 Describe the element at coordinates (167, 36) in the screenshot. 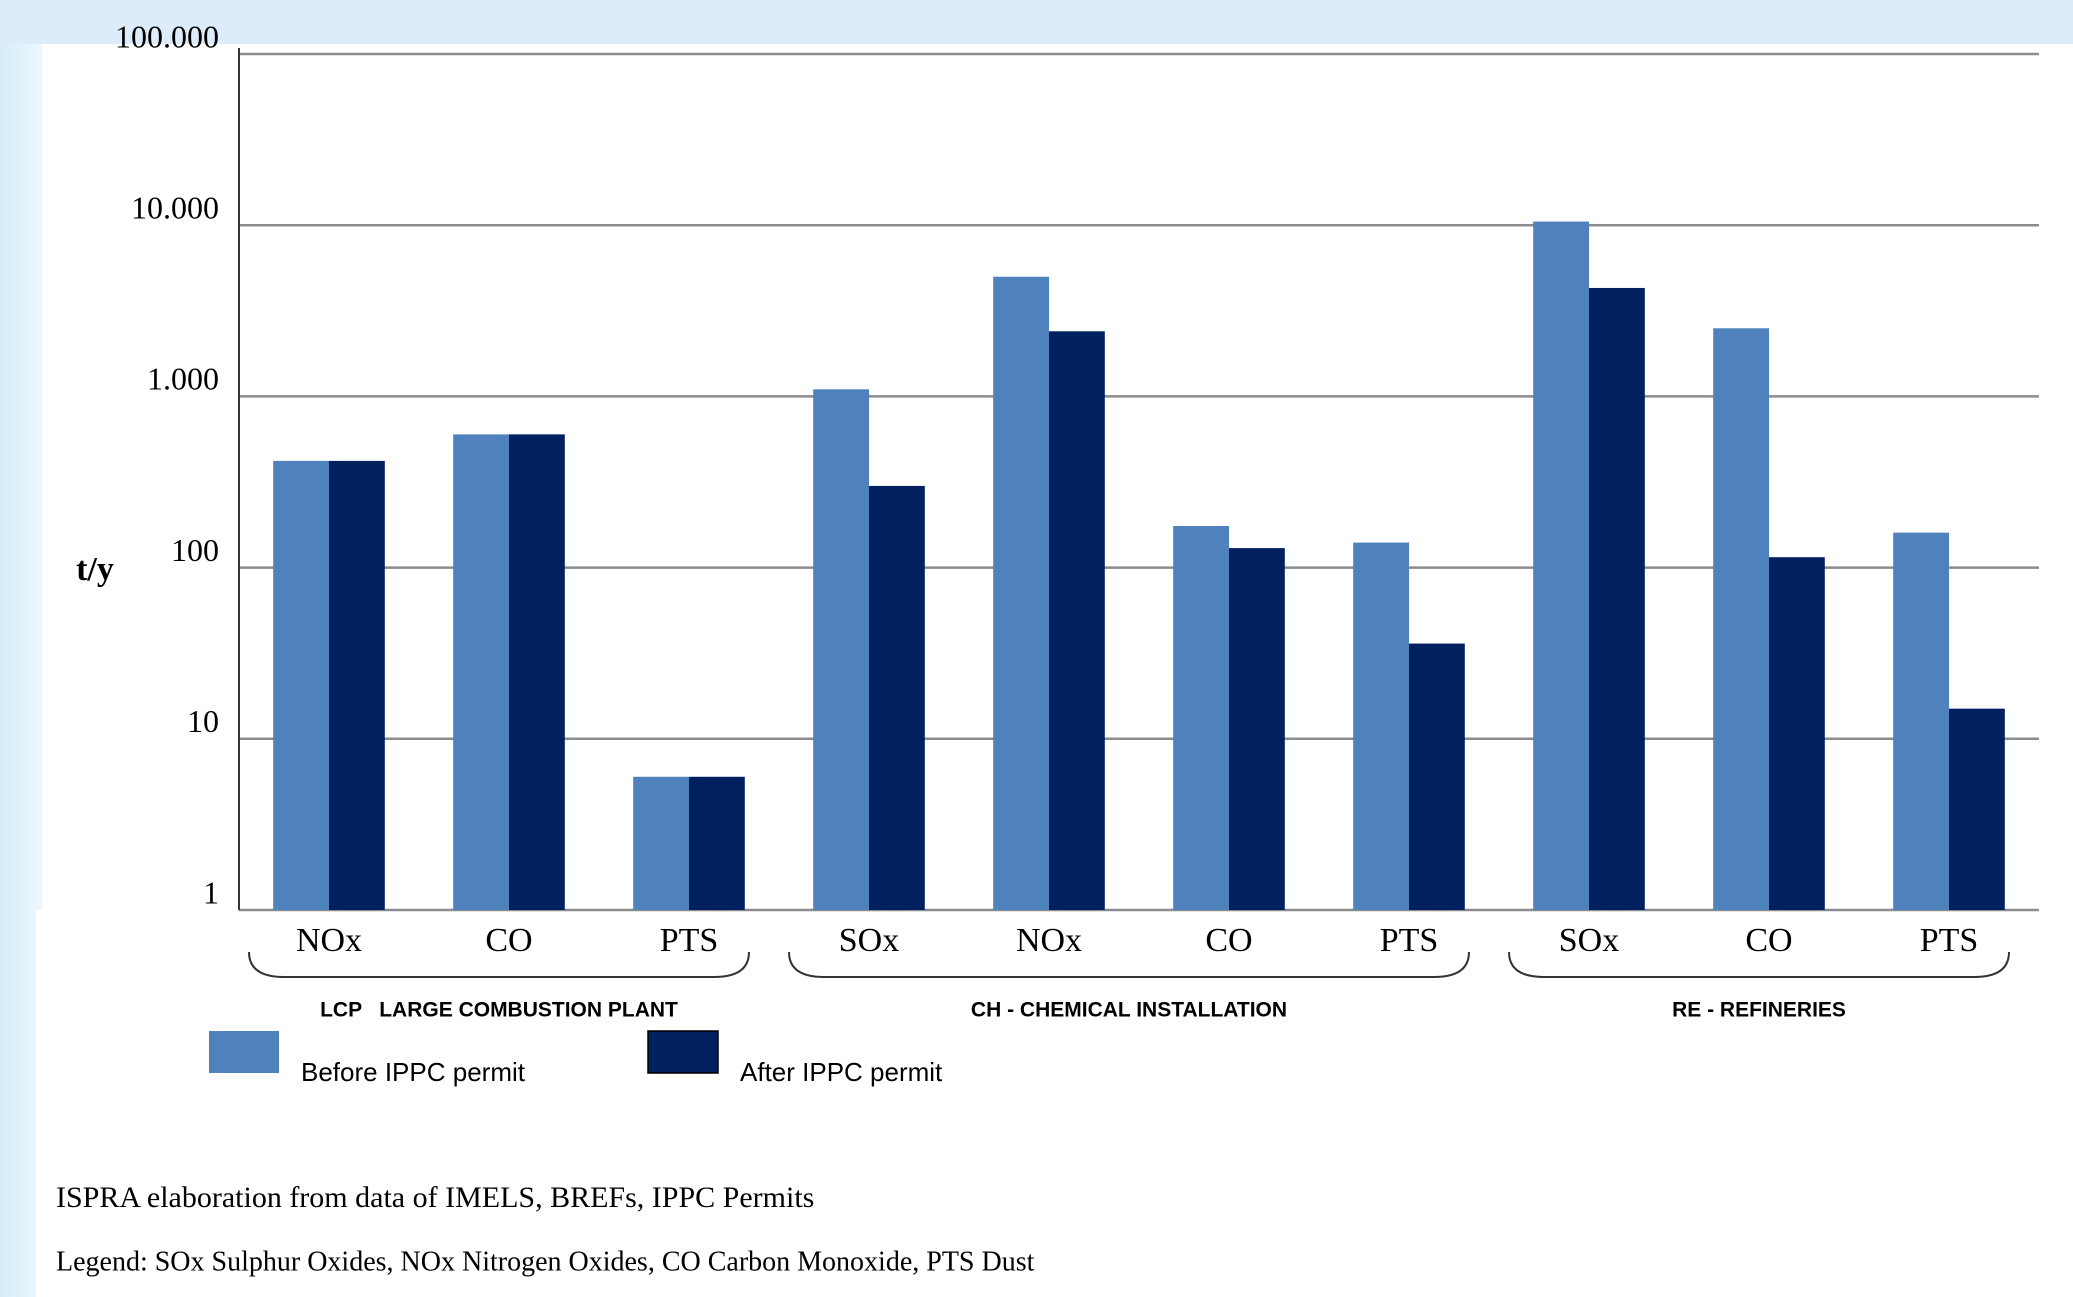

I see `y-tick-label: 100.000` at that location.